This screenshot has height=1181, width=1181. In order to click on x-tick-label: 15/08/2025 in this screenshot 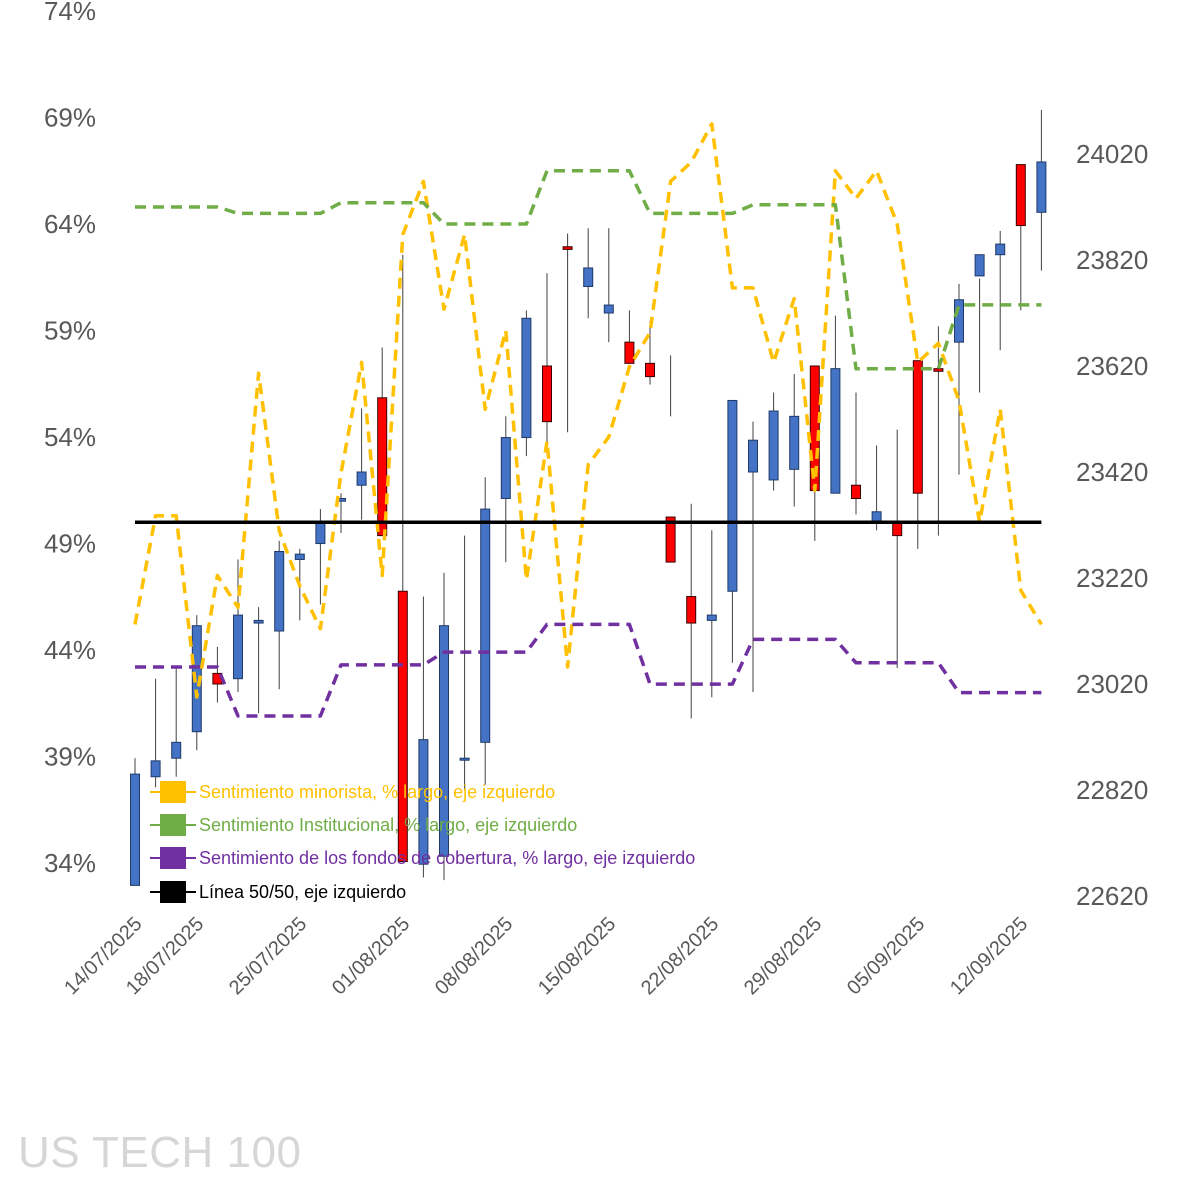, I will do `click(577, 956)`.